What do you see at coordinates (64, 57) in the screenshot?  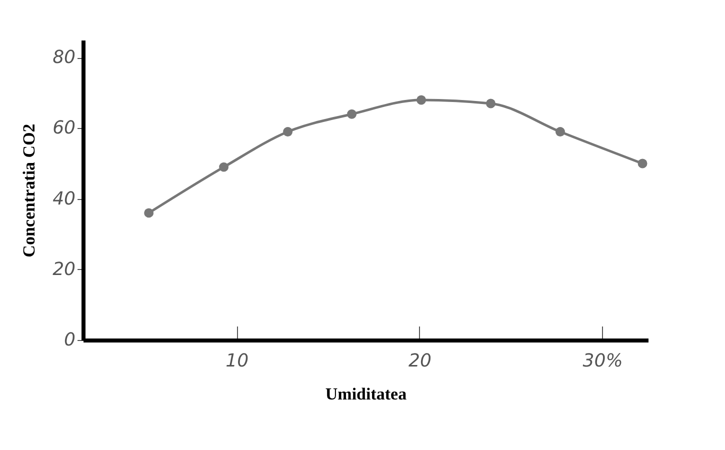 I see `y-tick-label: 80` at bounding box center [64, 57].